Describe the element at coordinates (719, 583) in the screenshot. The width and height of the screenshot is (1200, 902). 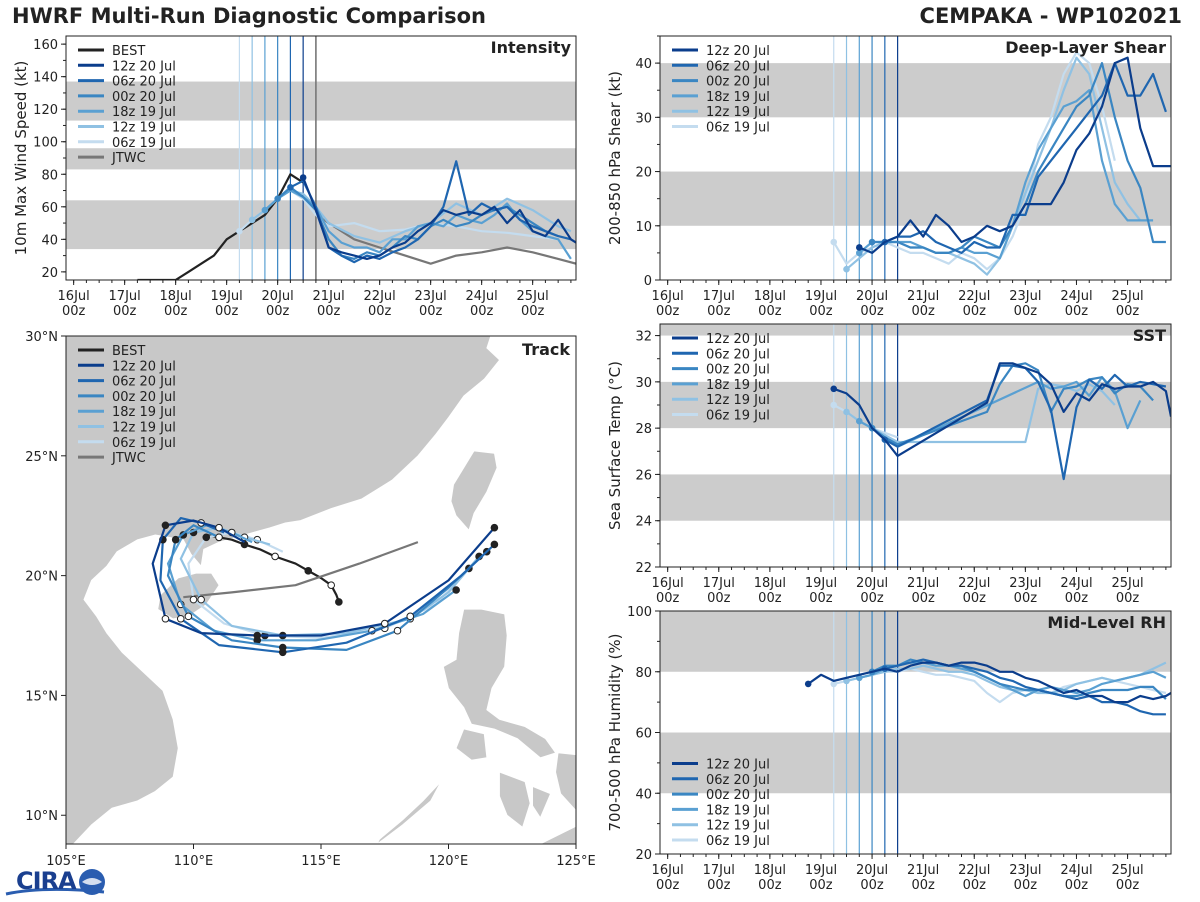
I see `sst-xtick-label: 17Jul` at that location.